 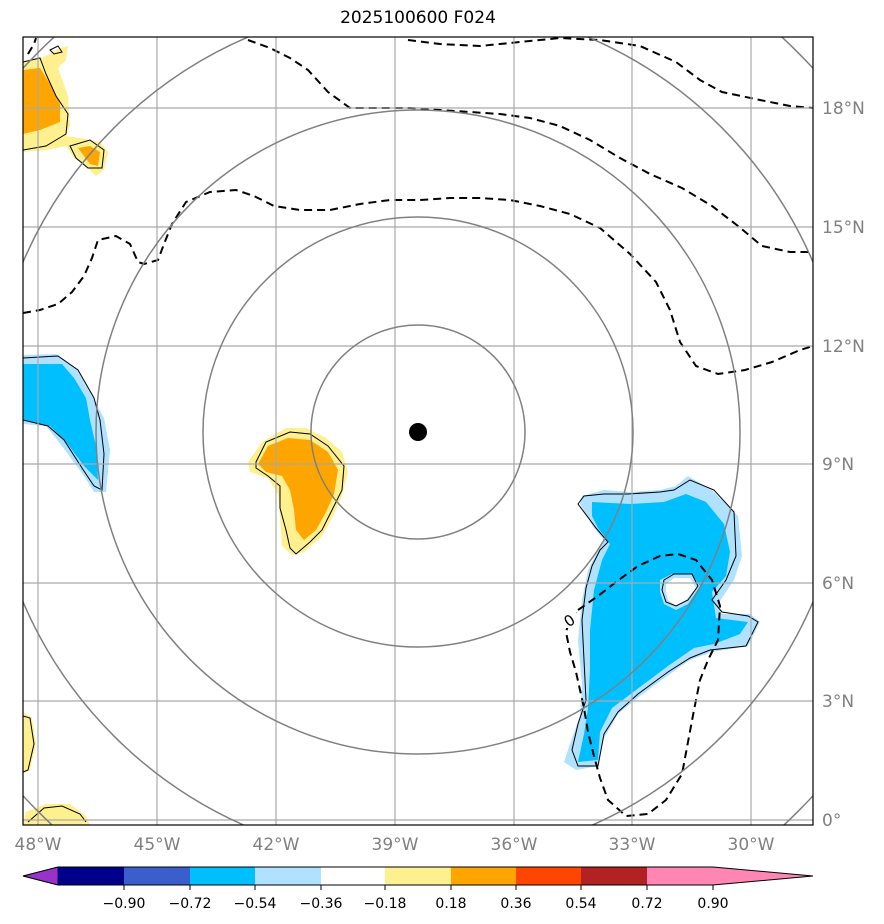 What do you see at coordinates (40, 876) in the screenshot?
I see `colorbar-extend-low` at bounding box center [40, 876].